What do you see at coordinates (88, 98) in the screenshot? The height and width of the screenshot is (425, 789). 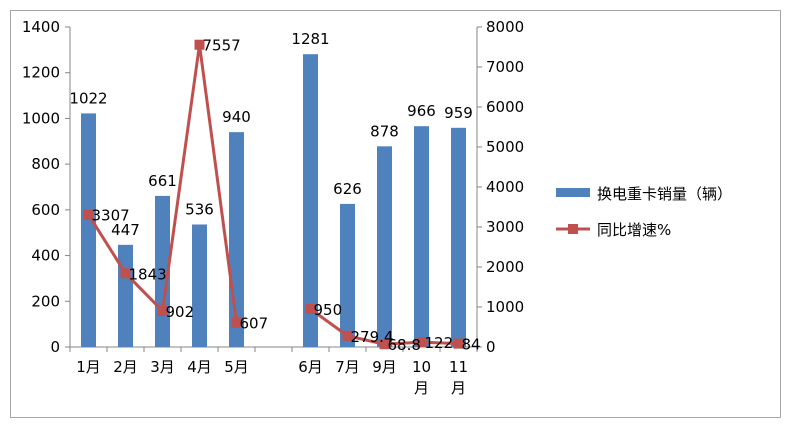 I see `bar-data-label: 1022` at bounding box center [88, 98].